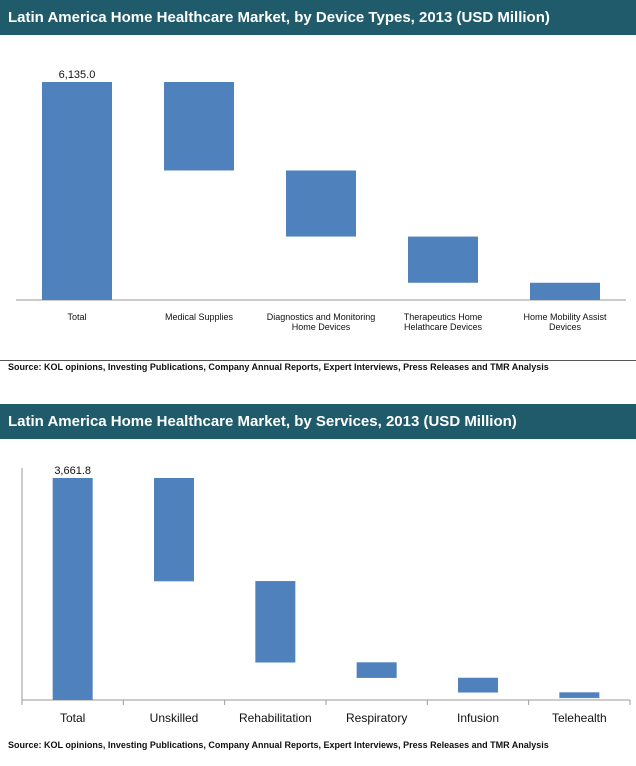 The image size is (636, 766). I want to click on bar-medical-supplies, so click(199, 126).